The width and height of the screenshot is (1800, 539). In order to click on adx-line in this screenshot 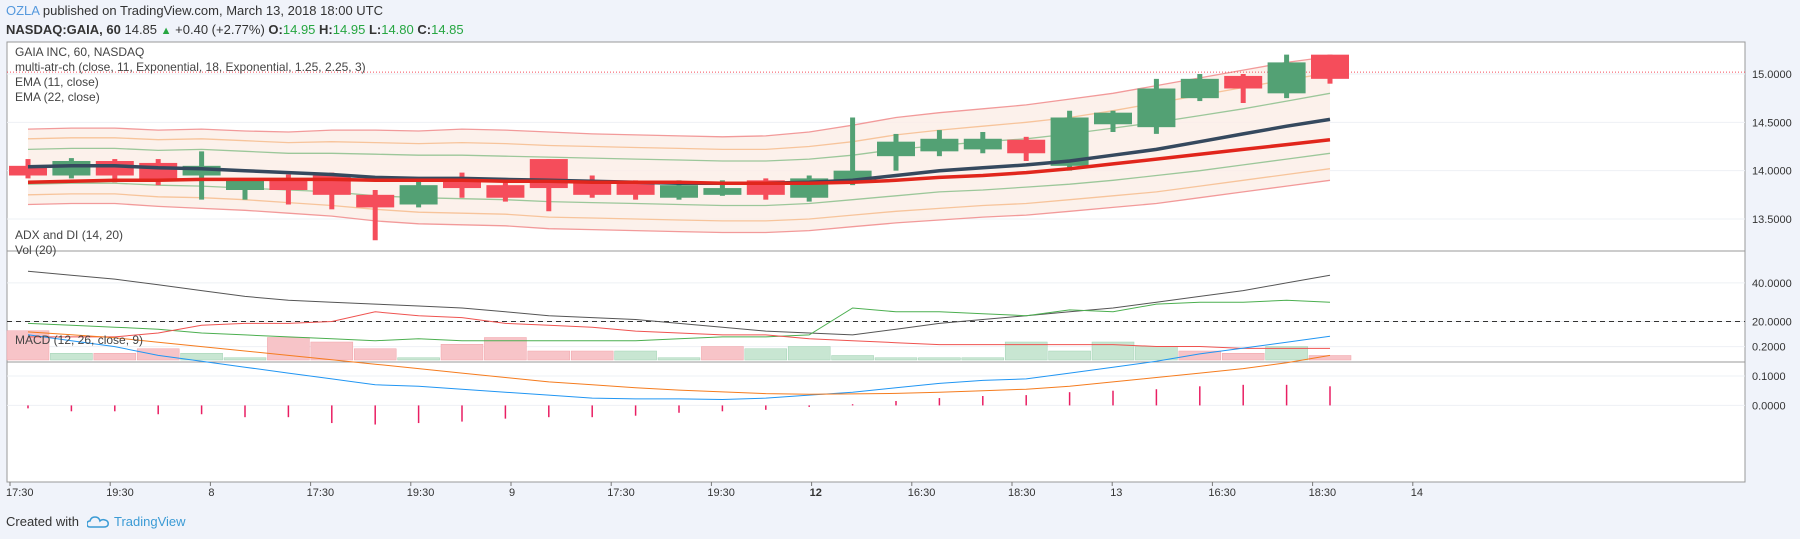, I will do `click(679, 303)`.